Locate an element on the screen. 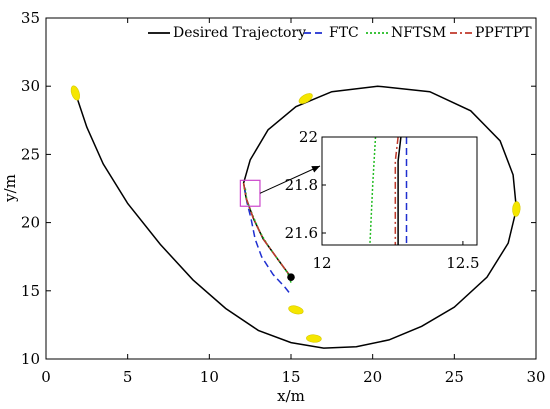 The image size is (550, 409). x-tick-label: 0 is located at coordinates (46, 377).